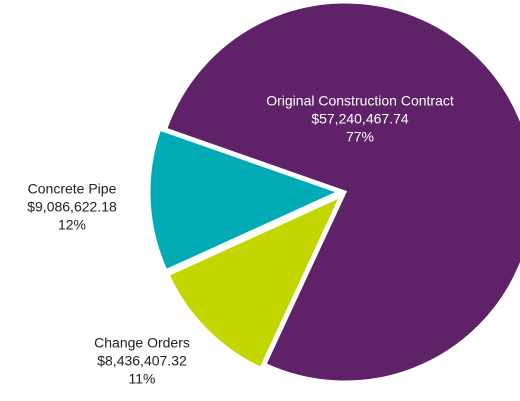 This screenshot has width=520, height=401. Describe the element at coordinates (72, 207) in the screenshot. I see `slice-value-label: $9,086,622.18` at that location.